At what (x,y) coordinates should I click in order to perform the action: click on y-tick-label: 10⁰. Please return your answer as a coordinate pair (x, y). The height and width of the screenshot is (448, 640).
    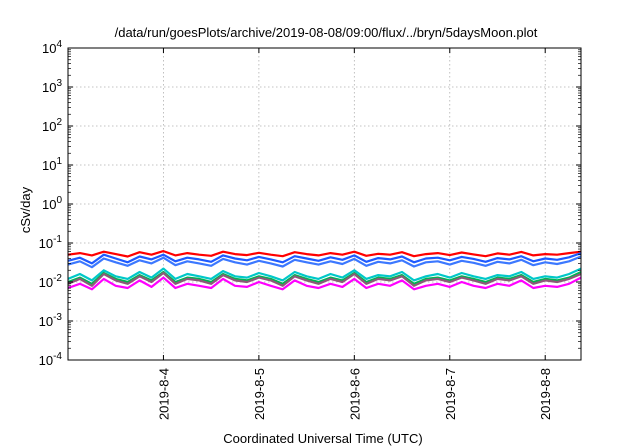
    Looking at the image, I should click on (52, 203).